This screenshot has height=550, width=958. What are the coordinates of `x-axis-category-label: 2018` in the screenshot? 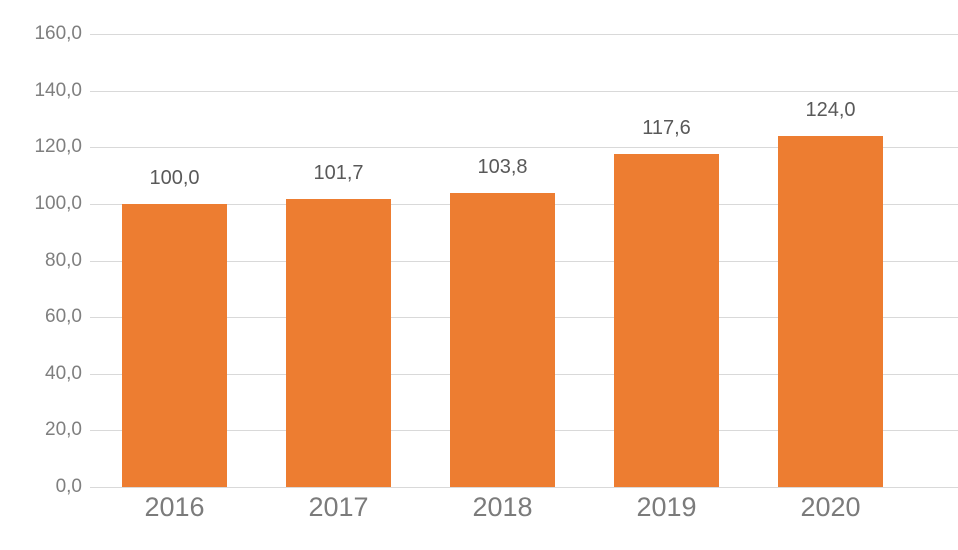 It's located at (502, 507).